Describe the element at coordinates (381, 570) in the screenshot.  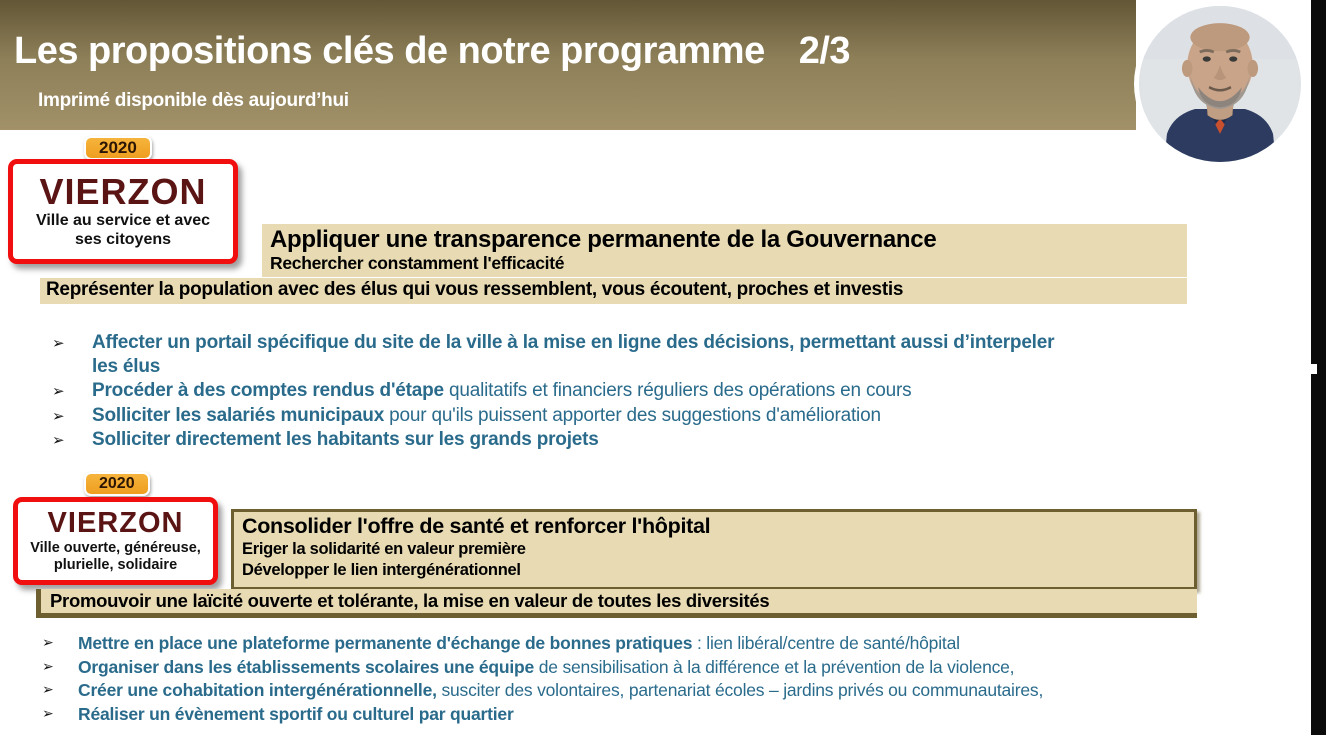
I see `section-2-subtitle-2: Développer le lien intergénérationnel` at that location.